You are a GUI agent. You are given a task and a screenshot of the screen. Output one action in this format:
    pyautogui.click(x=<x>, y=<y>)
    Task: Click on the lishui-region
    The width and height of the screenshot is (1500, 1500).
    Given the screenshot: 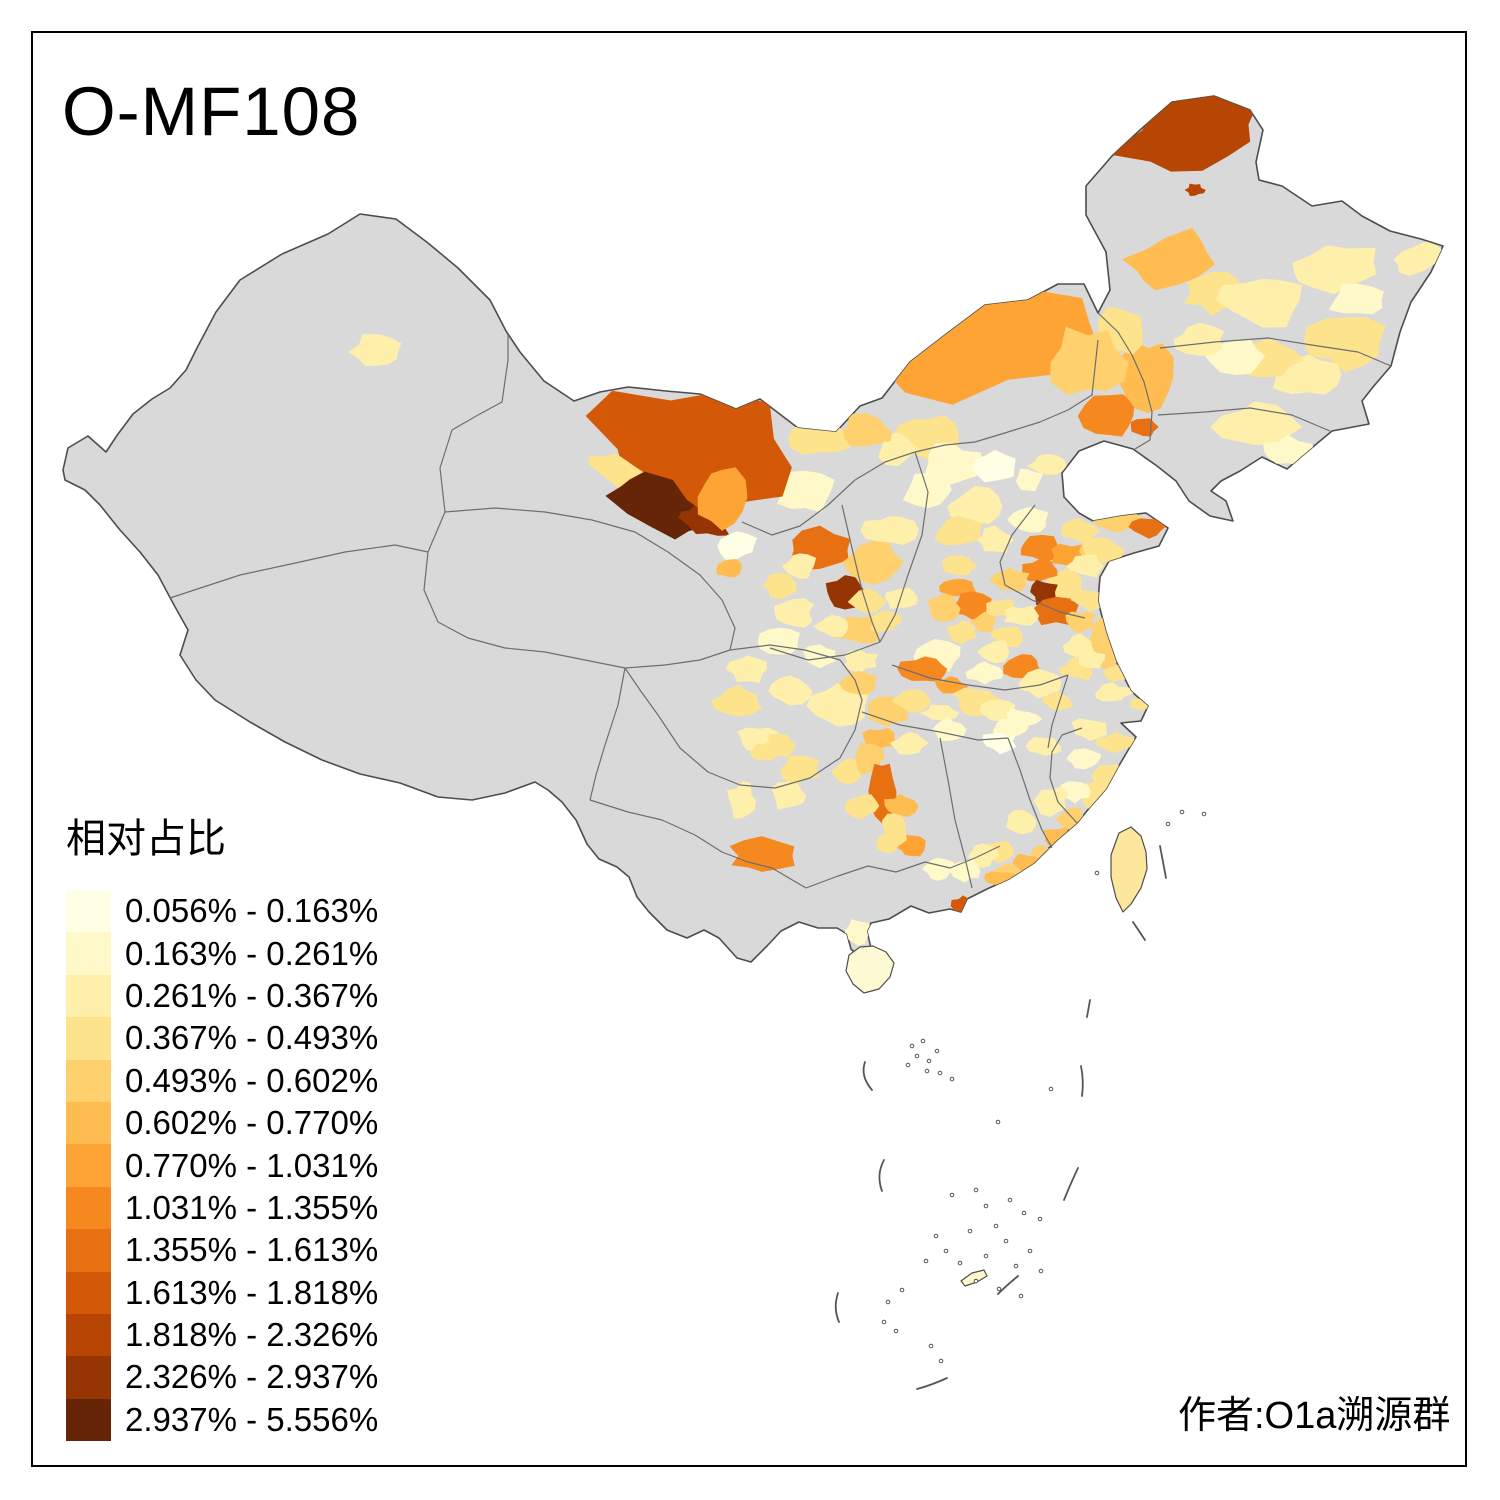 What is the action you would take?
    pyautogui.click(x=1075, y=792)
    